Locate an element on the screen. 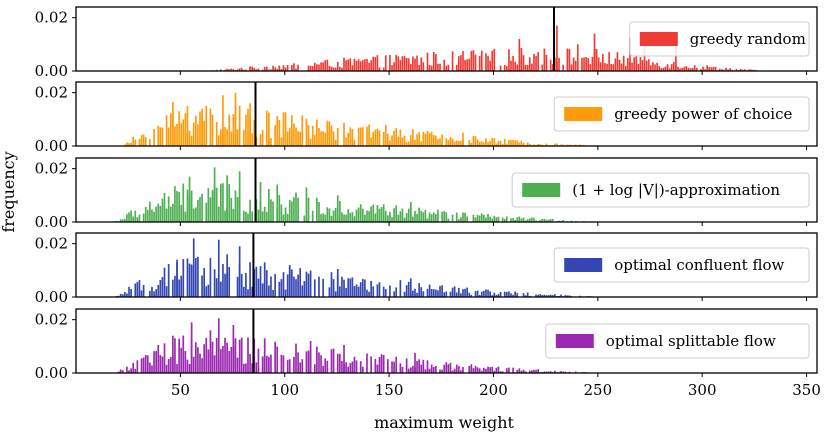  x-tick-label: 350 is located at coordinates (806, 390).